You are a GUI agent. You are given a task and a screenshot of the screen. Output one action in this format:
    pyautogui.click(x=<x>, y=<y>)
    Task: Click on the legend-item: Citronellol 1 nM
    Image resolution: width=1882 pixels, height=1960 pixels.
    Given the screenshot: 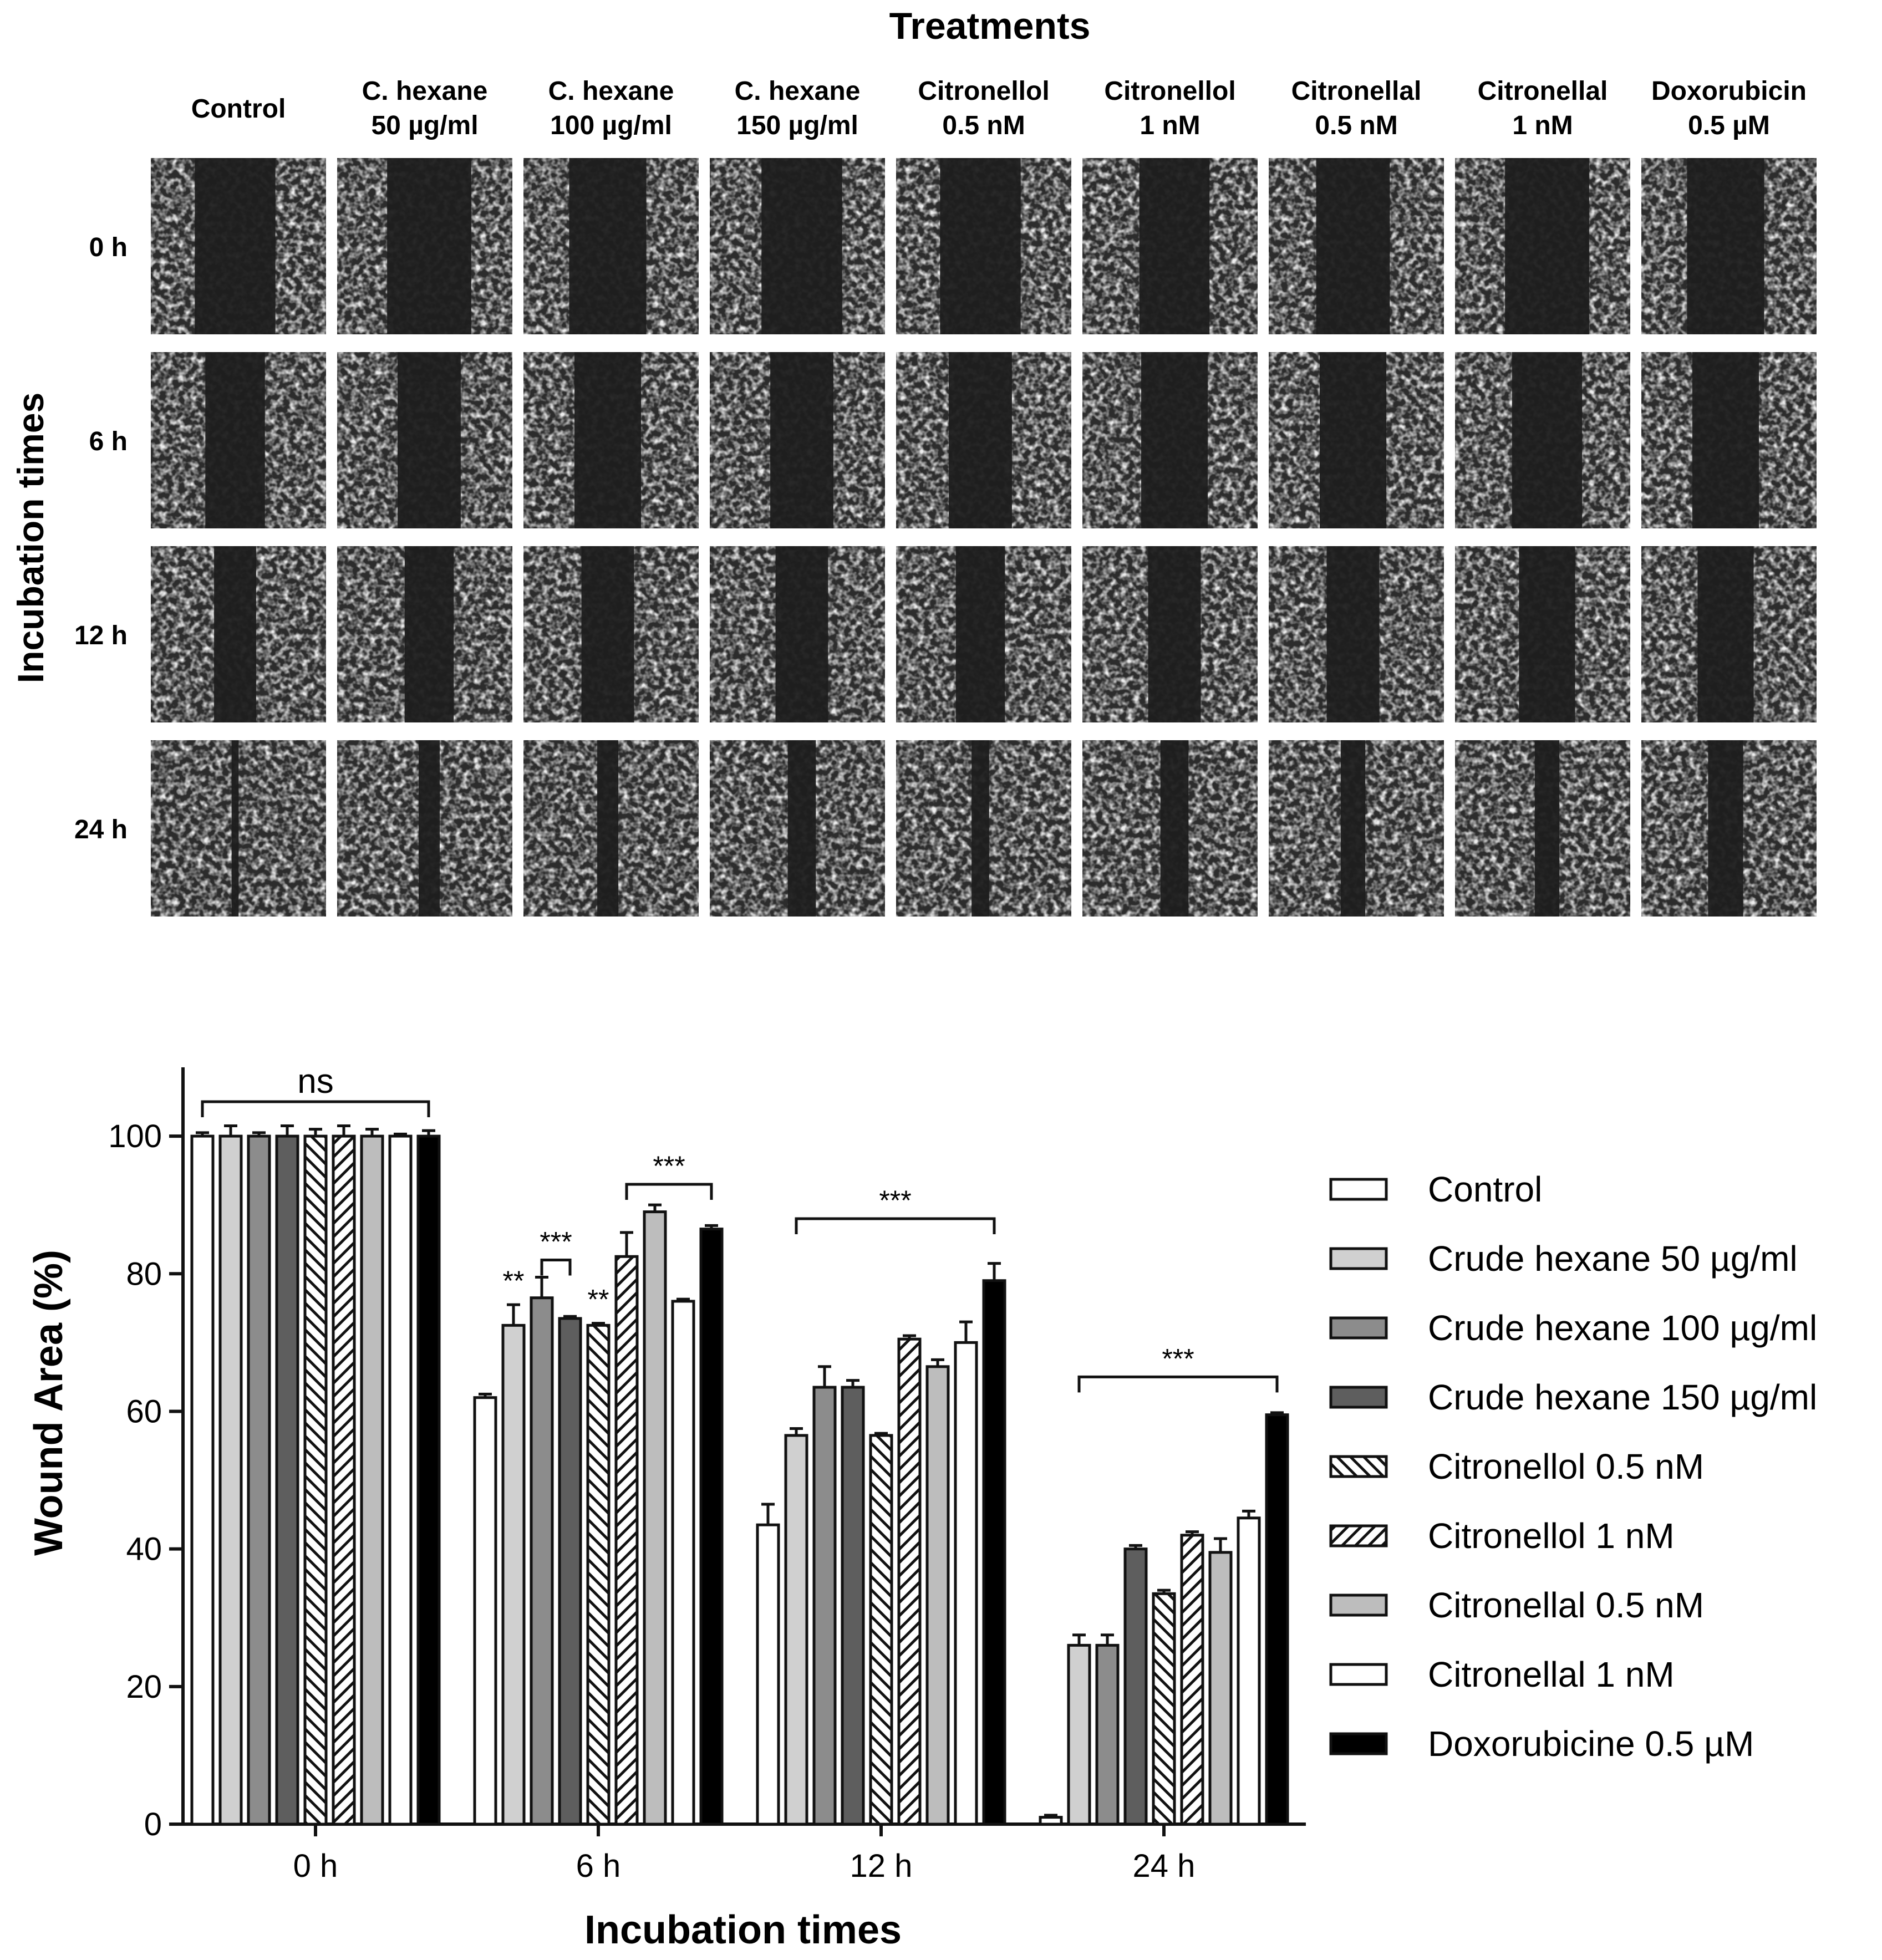 What is the action you would take?
    pyautogui.click(x=1502, y=1536)
    